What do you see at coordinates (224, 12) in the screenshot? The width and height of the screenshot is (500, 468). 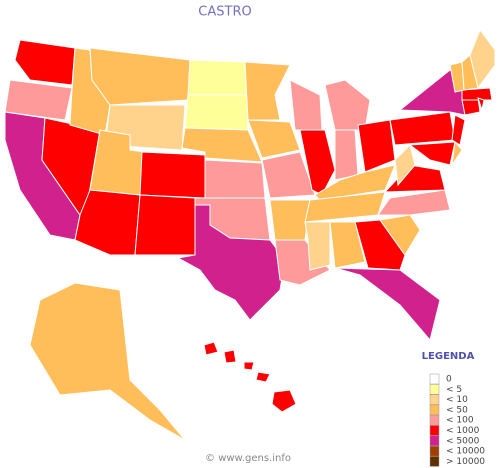 I see `map-title: CASTRO` at bounding box center [224, 12].